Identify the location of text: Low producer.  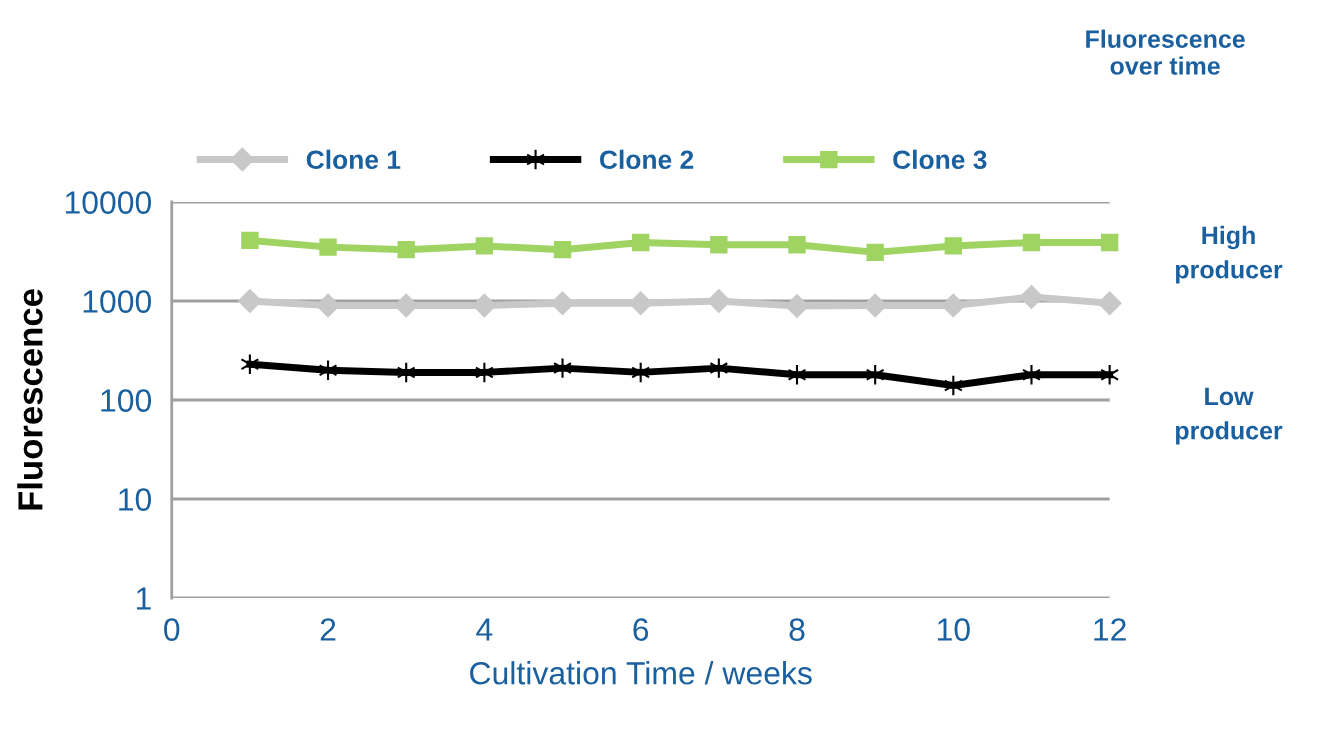
(1229, 416).